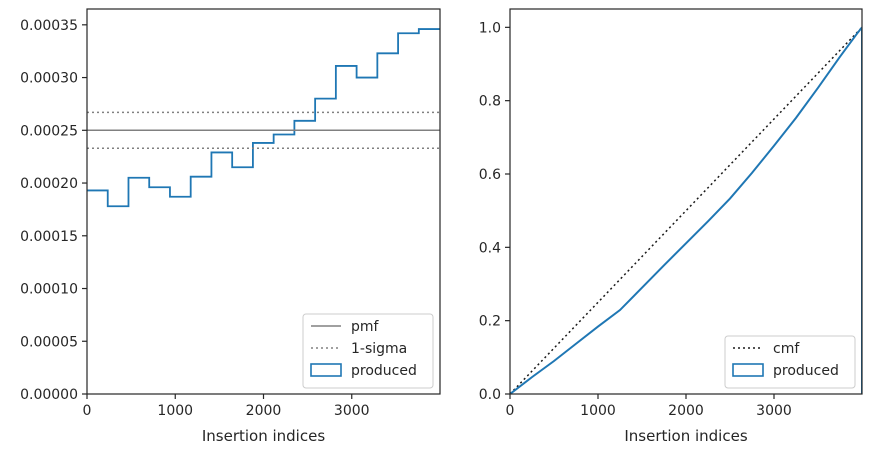 This screenshot has width=871, height=453. What do you see at coordinates (49, 395) in the screenshot?
I see `y-tick-label: 0.00000` at bounding box center [49, 395].